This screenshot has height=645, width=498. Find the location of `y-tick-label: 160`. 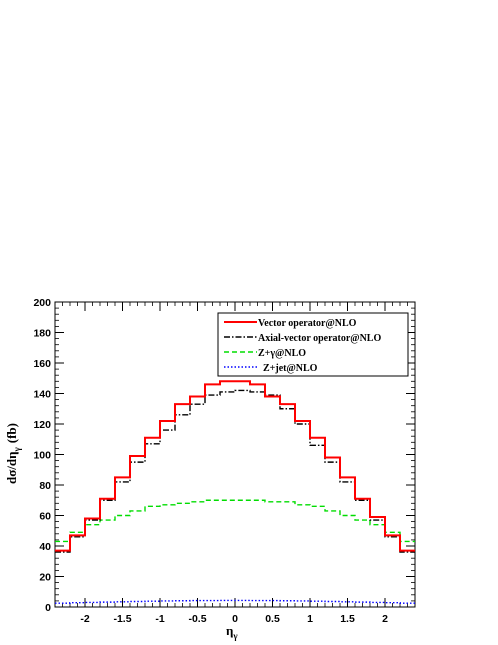

y-tick-label: 160 is located at coordinates (42, 364).